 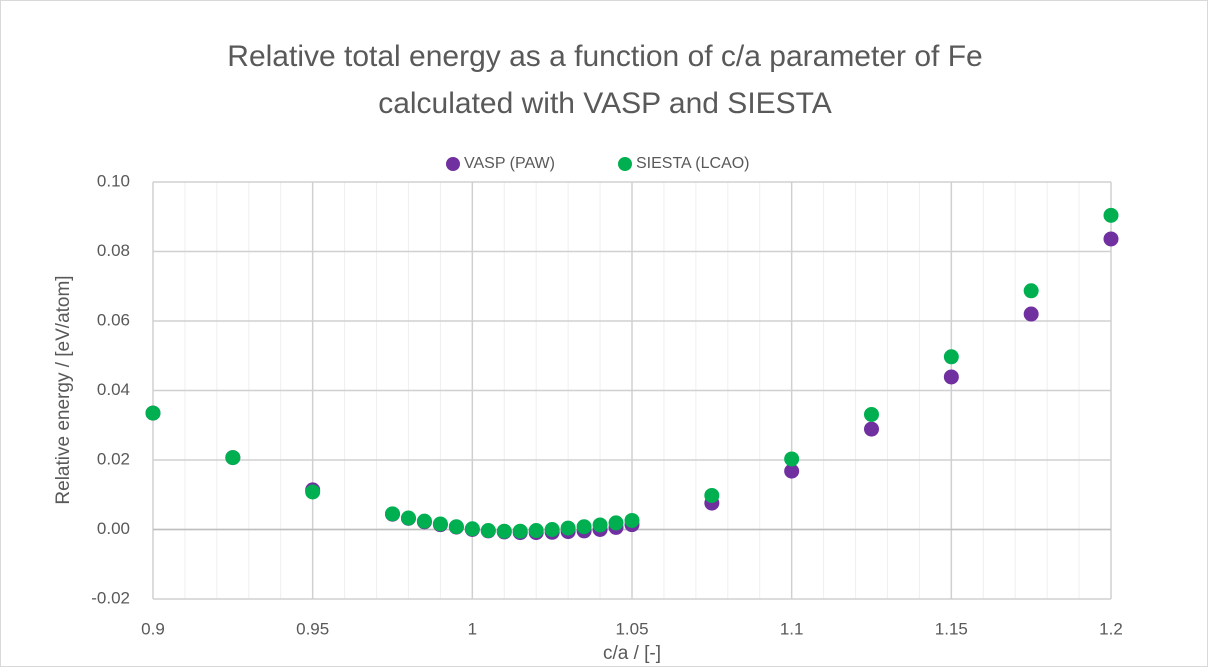 I want to click on y-tick-label: -0.02, so click(x=110, y=597).